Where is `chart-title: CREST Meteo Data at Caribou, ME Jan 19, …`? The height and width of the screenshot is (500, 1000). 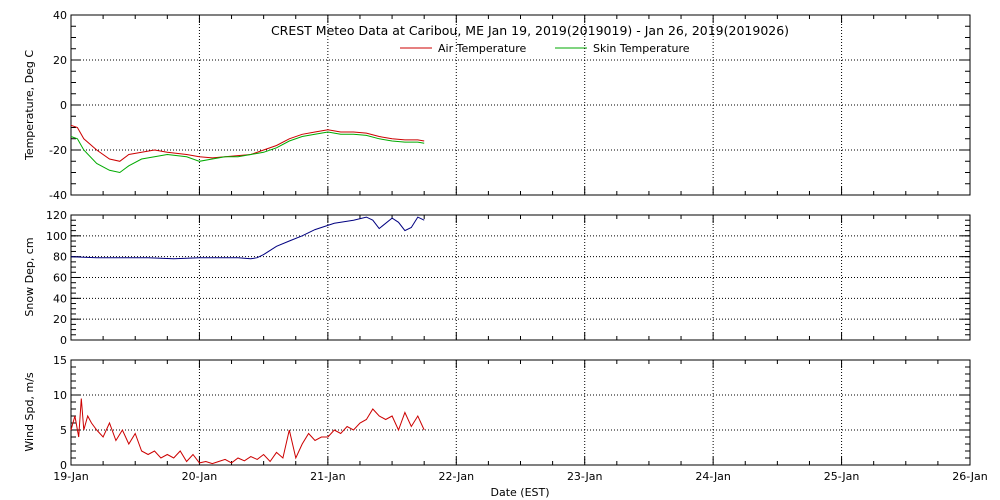 chart-title: CREST Meteo Data at Caribou, ME Jan 19, … is located at coordinates (530, 30).